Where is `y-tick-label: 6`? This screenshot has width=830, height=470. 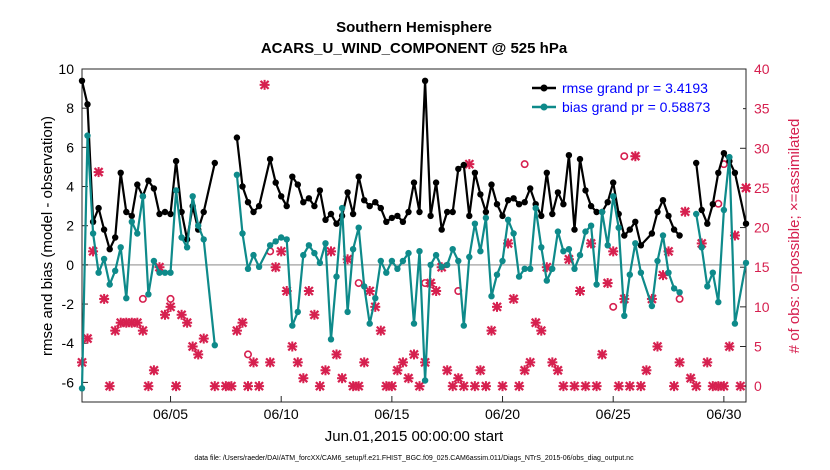
y-tick-label: 6 is located at coordinates (70, 147).